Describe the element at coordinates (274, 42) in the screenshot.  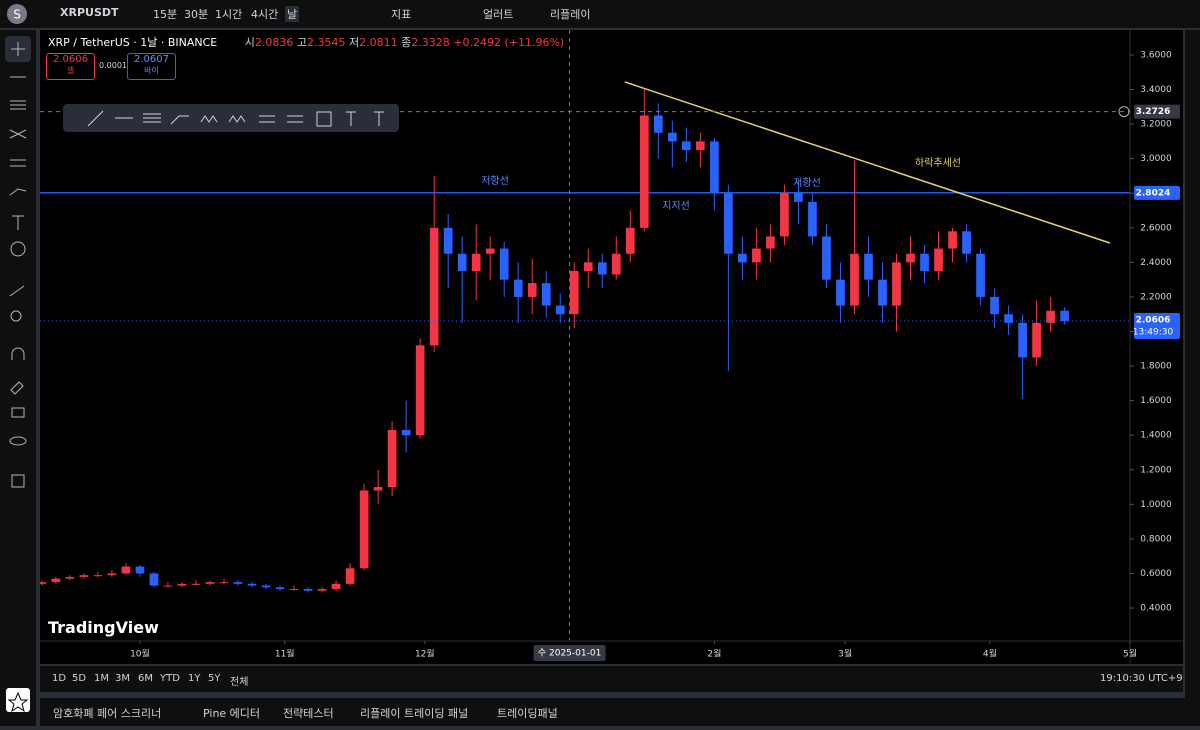
I see `ohlc-value: 2.0836` at that location.